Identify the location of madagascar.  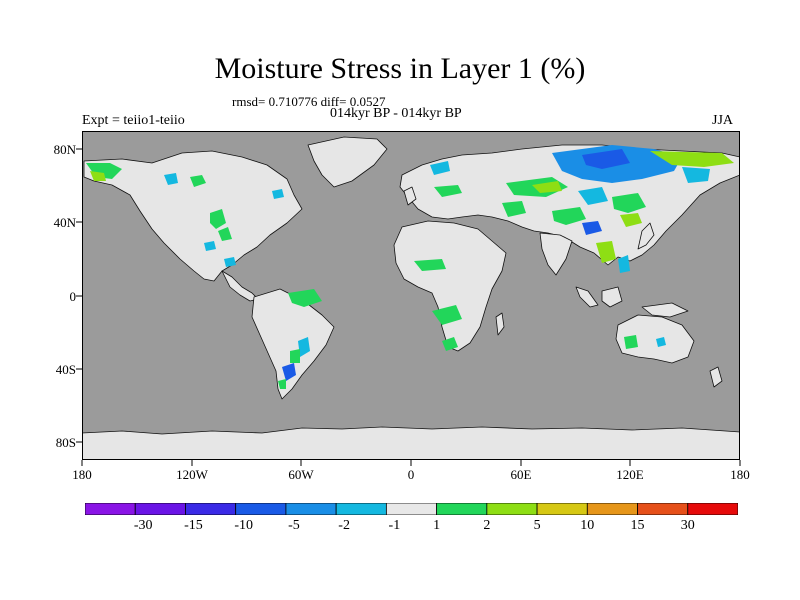
(500, 324).